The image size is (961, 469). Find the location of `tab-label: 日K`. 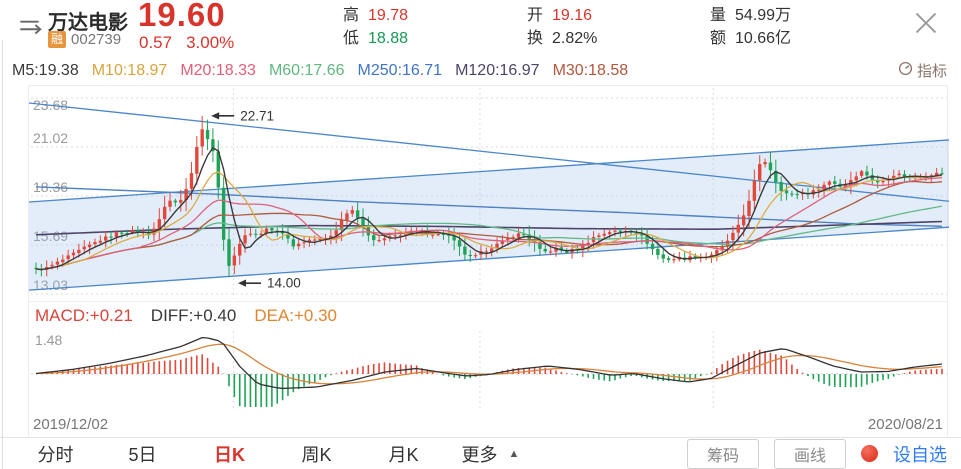

tab-label: 日K is located at coordinates (229, 454).